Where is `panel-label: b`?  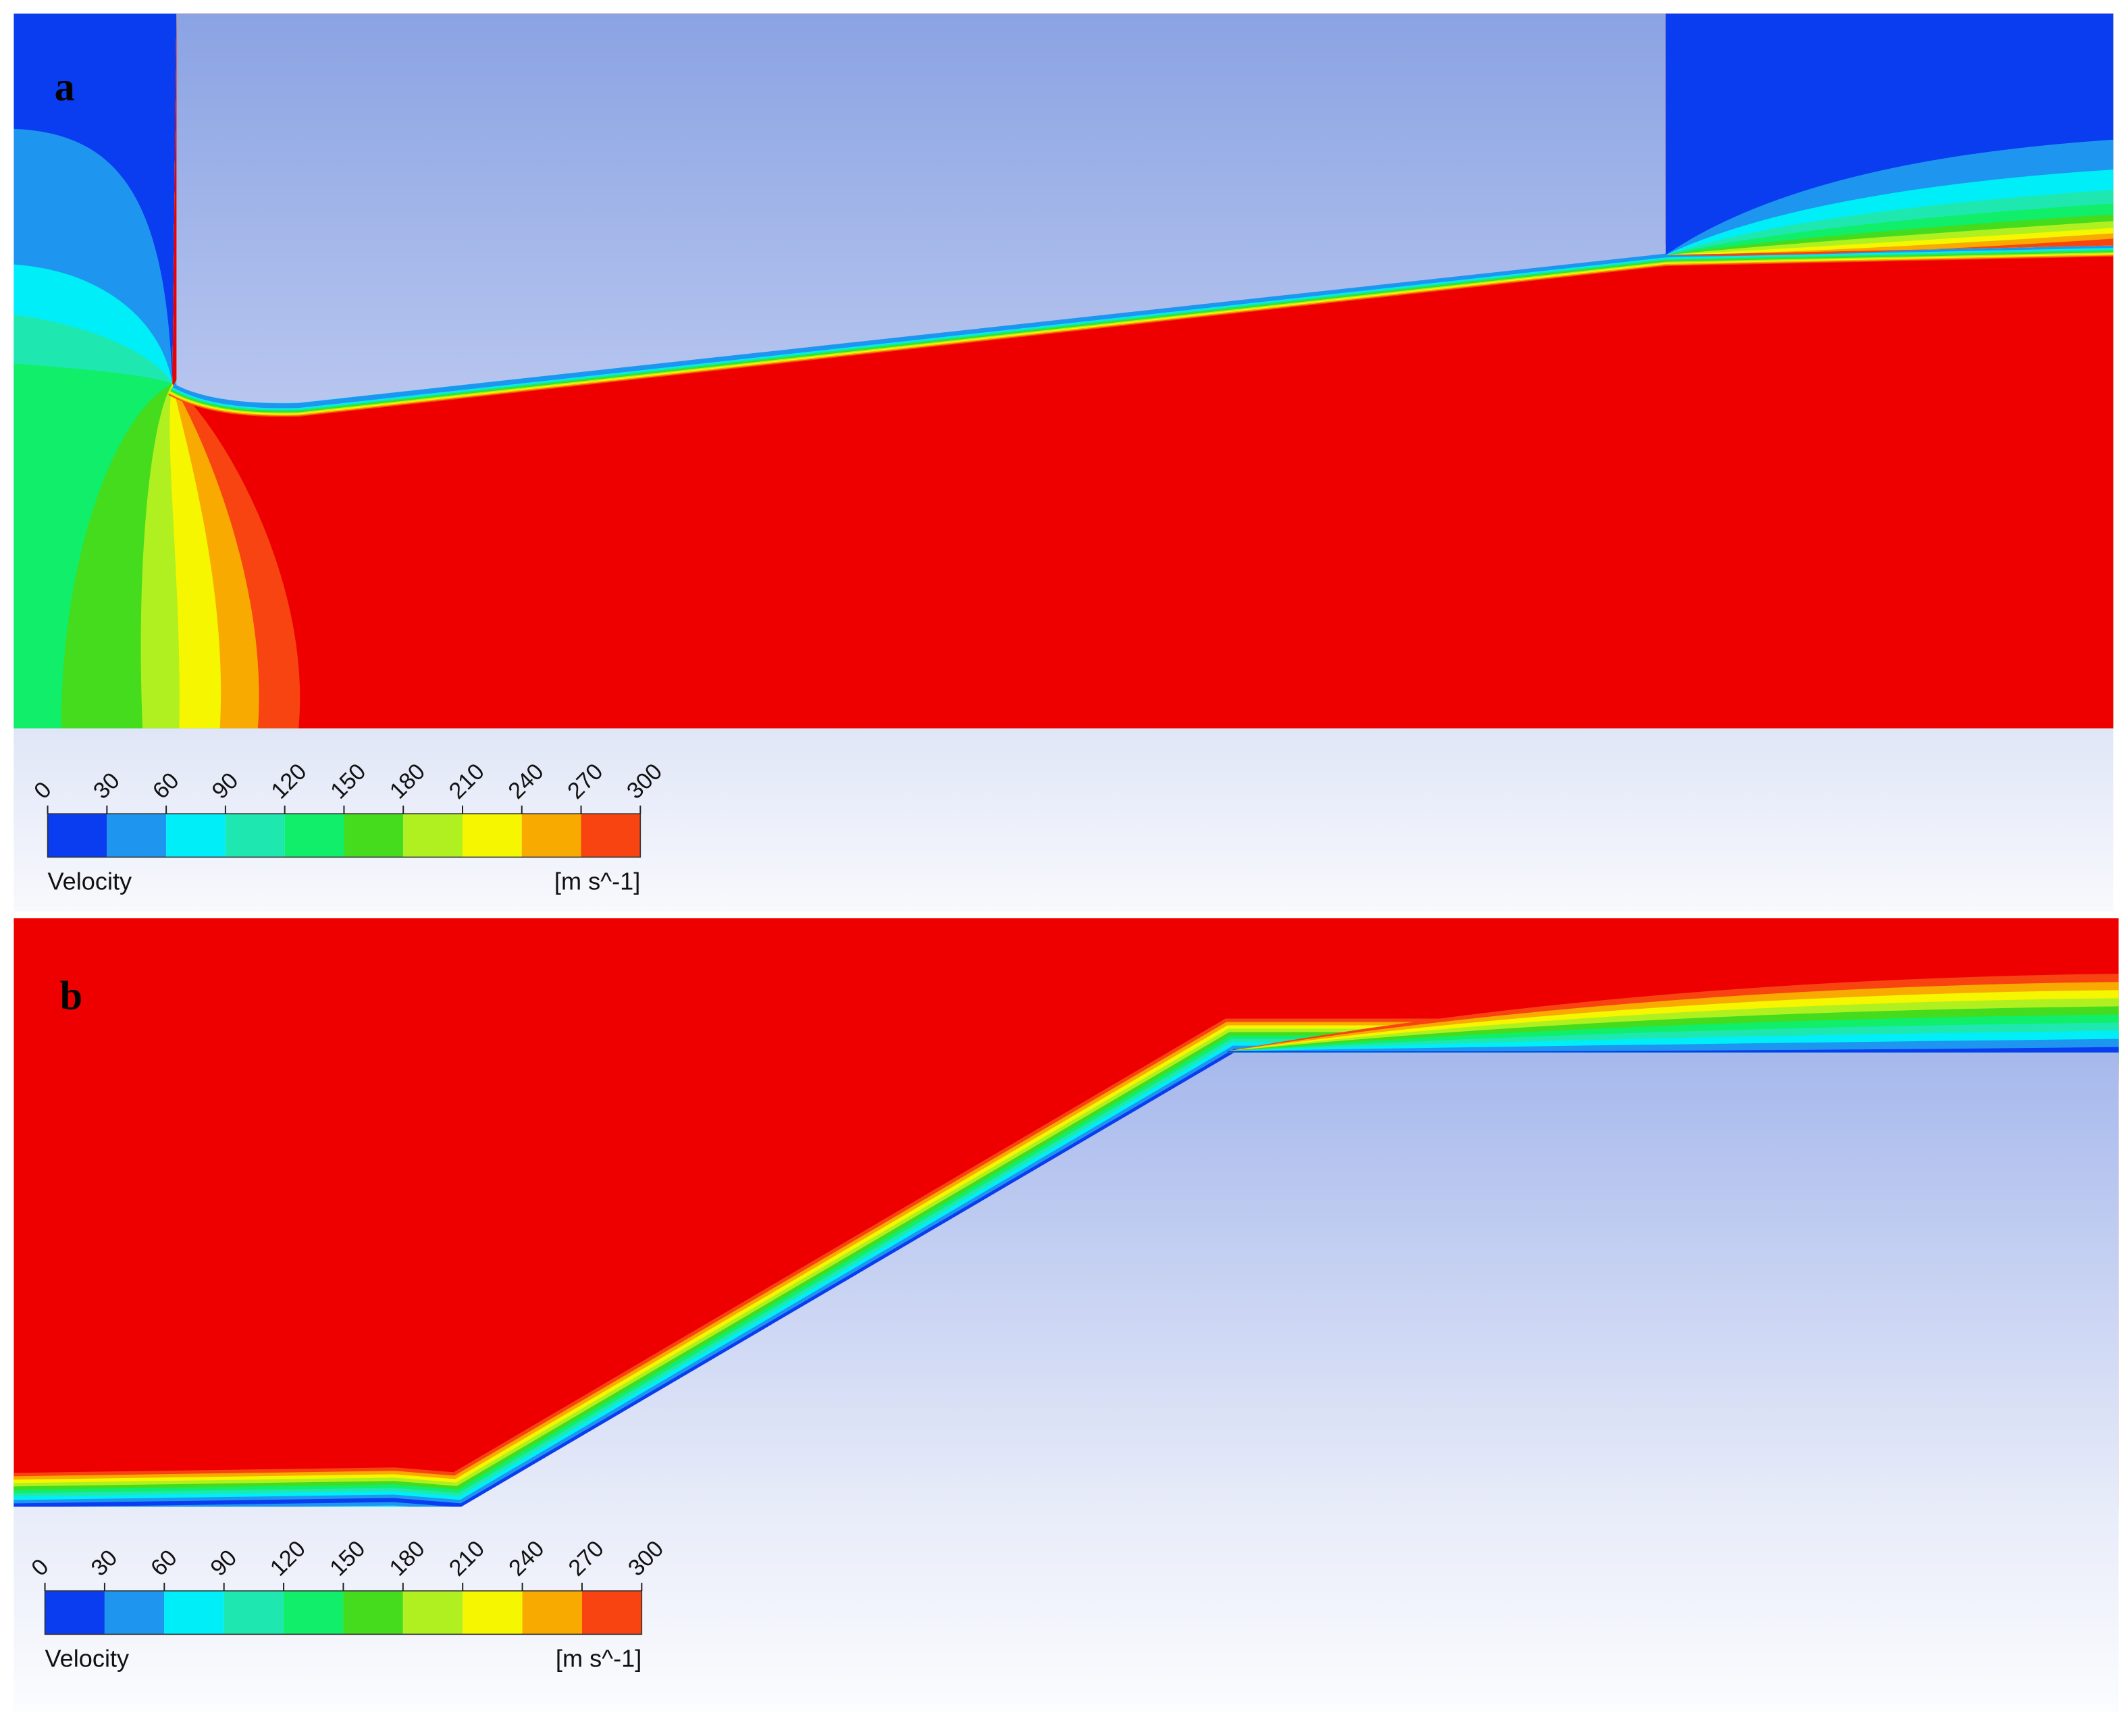 panel-label: b is located at coordinates (71, 995).